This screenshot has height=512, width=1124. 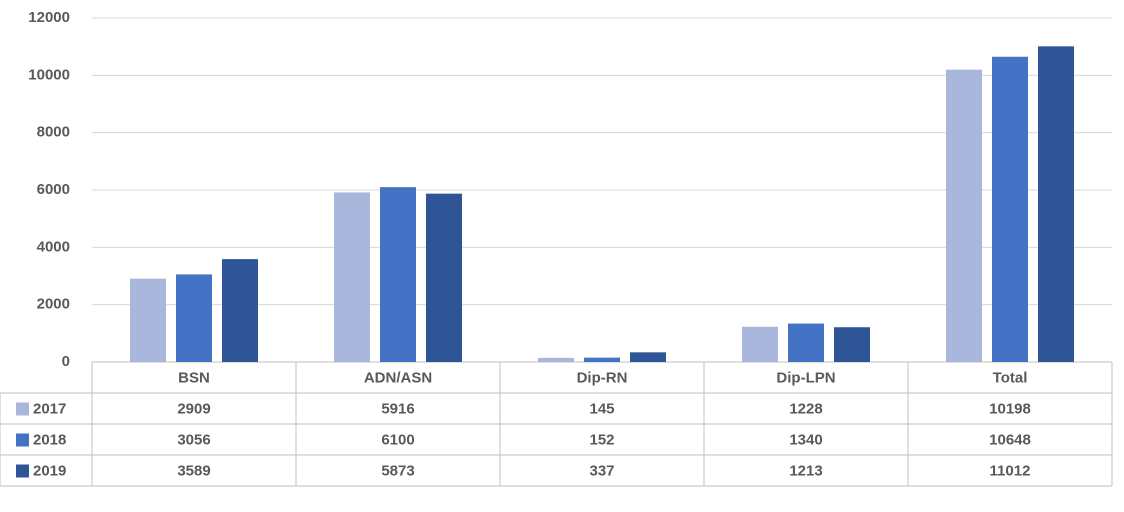 What do you see at coordinates (397, 470) in the screenshot?
I see `table-value: 5873` at bounding box center [397, 470].